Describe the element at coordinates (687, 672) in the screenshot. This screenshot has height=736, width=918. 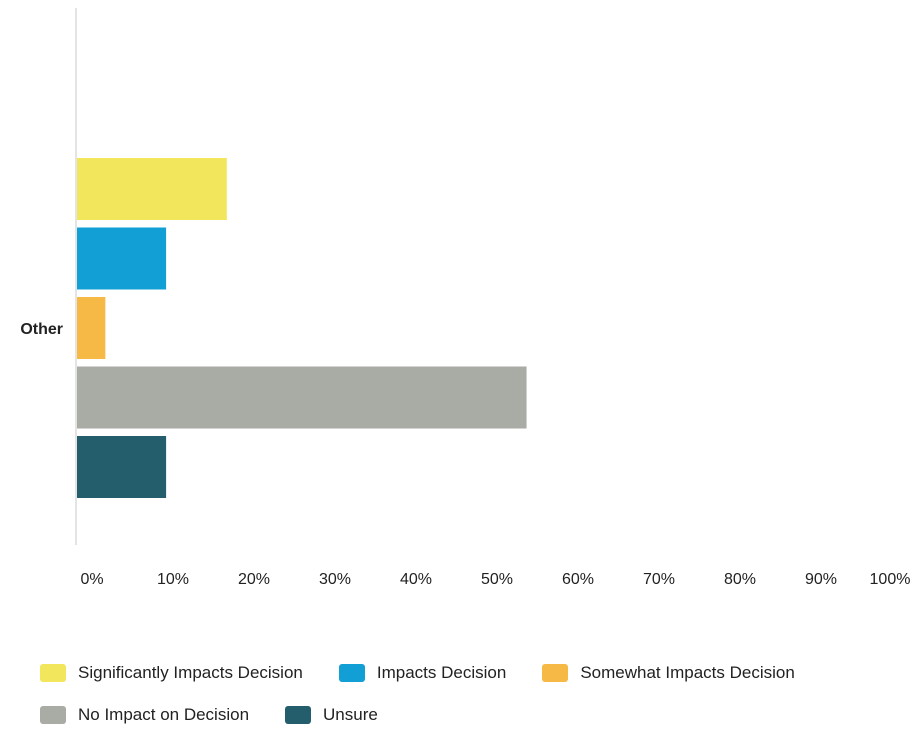
I see `legend-label: Somewhat Impacts Decision` at that location.